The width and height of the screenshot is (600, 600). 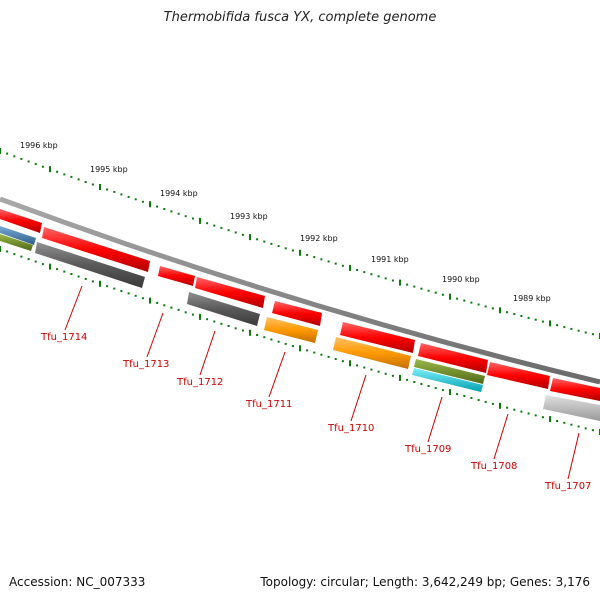 I want to click on map-title: Thermobifida fusca YX, complete genome, so click(x=300, y=17).